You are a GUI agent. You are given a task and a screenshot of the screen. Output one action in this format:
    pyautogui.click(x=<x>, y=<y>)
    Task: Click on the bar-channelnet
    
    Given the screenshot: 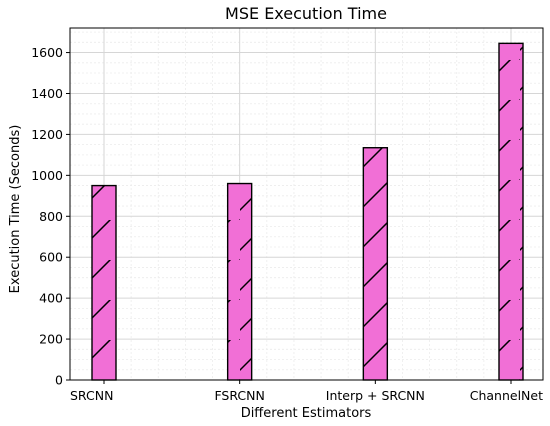 What is the action you would take?
    pyautogui.click(x=511, y=211)
    